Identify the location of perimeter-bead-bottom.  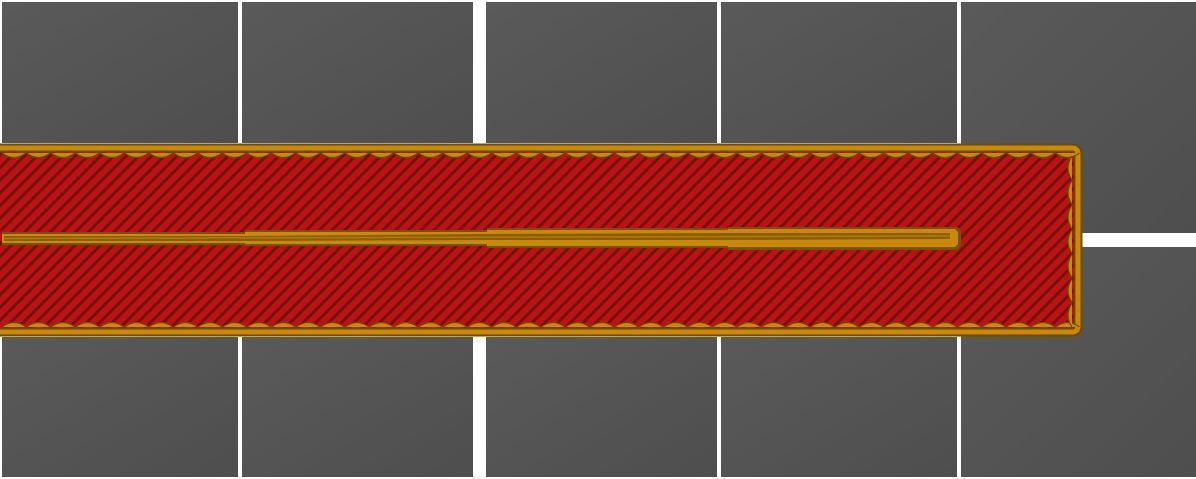
(540, 324).